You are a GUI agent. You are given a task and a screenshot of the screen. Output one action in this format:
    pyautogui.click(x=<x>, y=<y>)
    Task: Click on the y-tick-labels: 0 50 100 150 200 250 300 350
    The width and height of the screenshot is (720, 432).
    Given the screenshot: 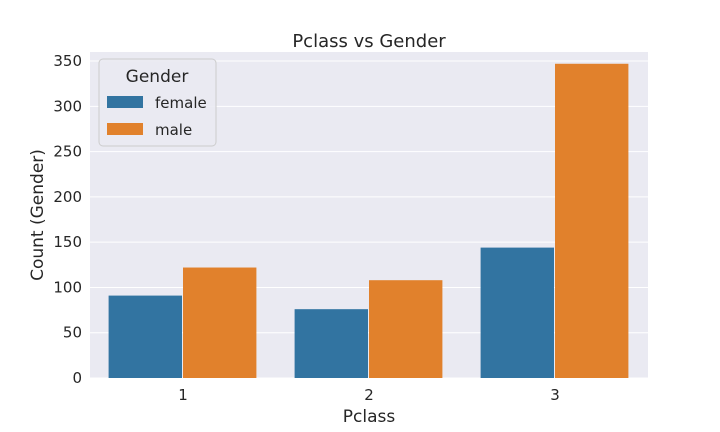 What is the action you would take?
    pyautogui.click(x=67, y=219)
    